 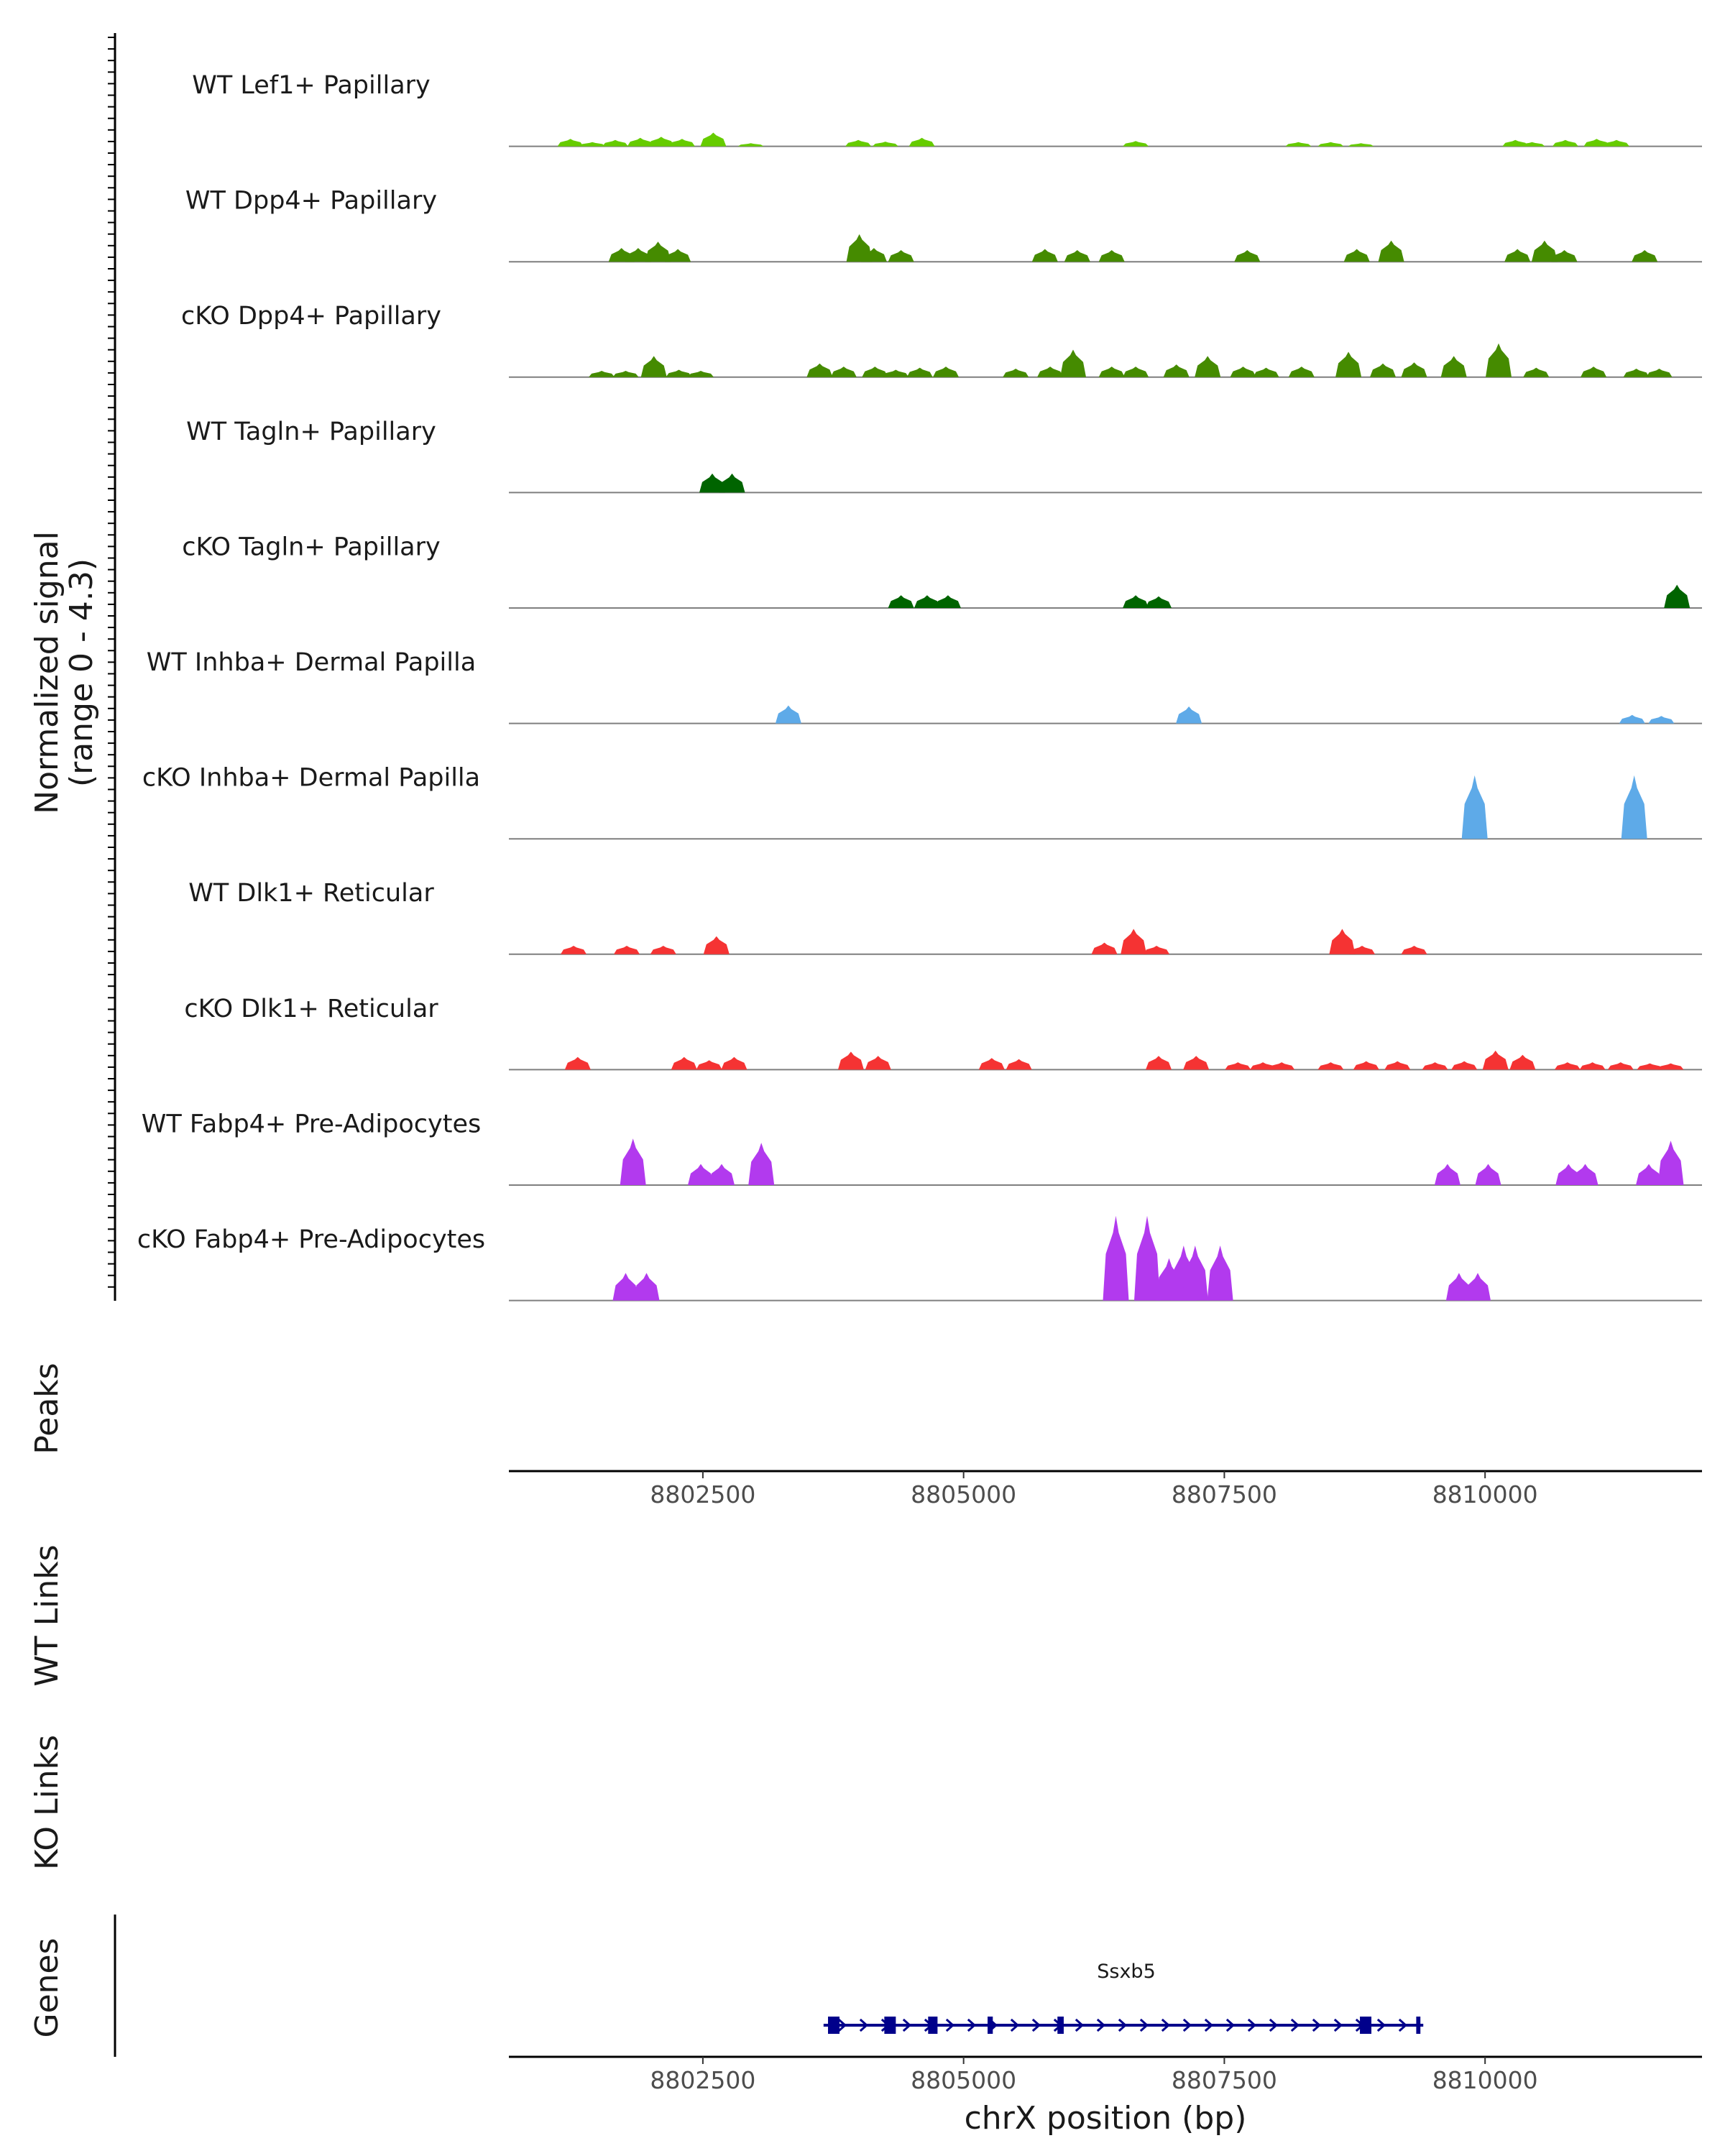 I want to click on genes-x-axis-ticks: 8802500 8805000 8807500 8810000, so click(x=1094, y=2075).